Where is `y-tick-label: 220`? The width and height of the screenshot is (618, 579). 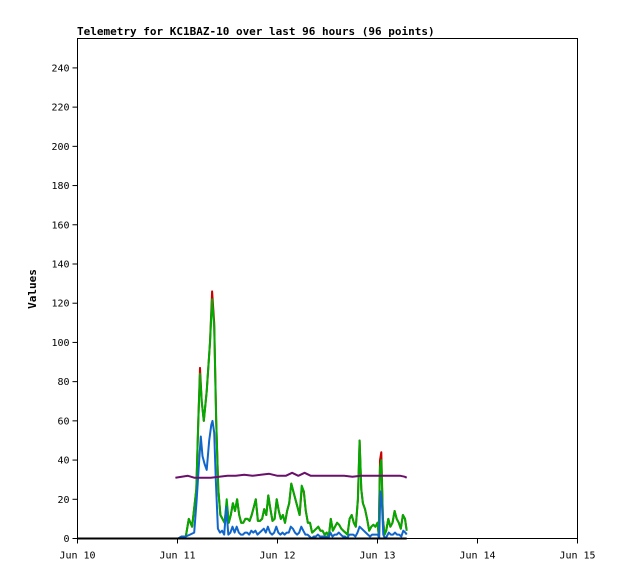
y-tick-label: 220 is located at coordinates (60, 108).